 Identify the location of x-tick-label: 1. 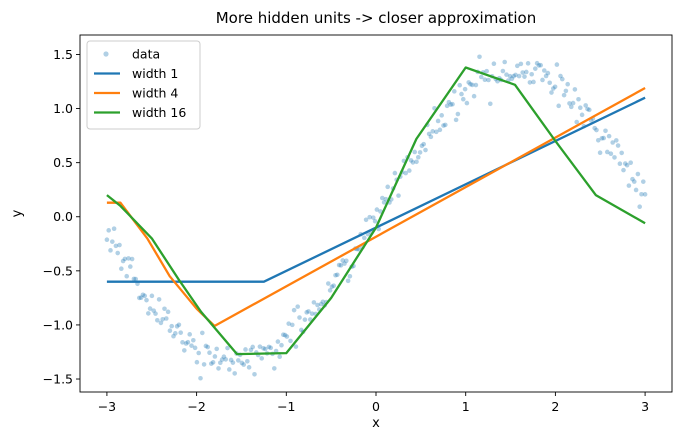
(466, 406).